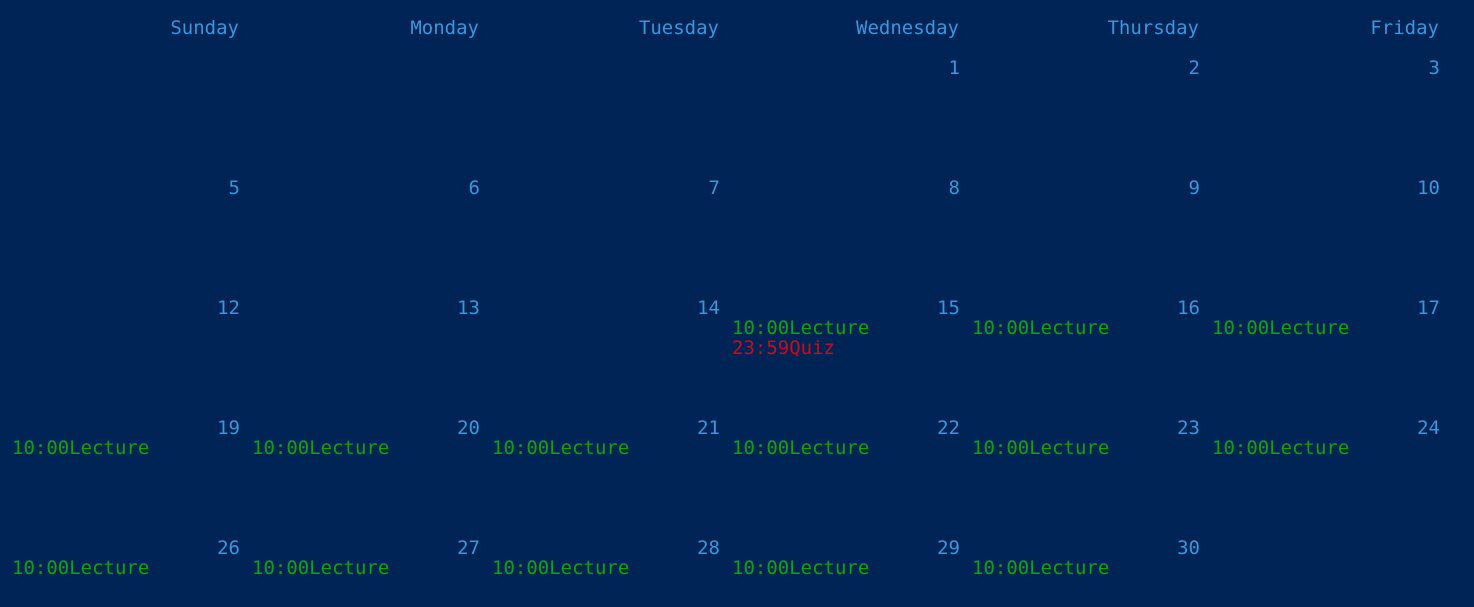  Describe the element at coordinates (678, 28) in the screenshot. I see `weekday-header-tuesday: Tuesday` at that location.